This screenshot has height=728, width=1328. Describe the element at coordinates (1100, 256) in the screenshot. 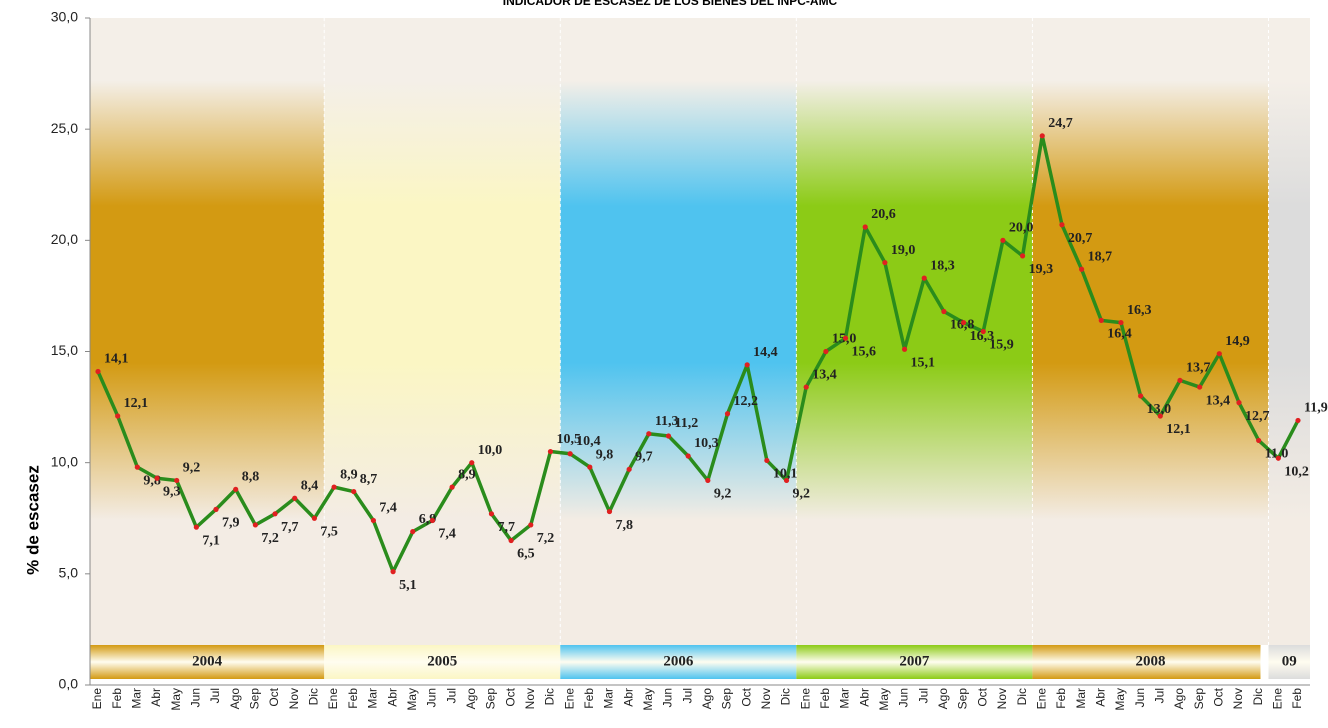

I see `data-label: 18,7` at that location.